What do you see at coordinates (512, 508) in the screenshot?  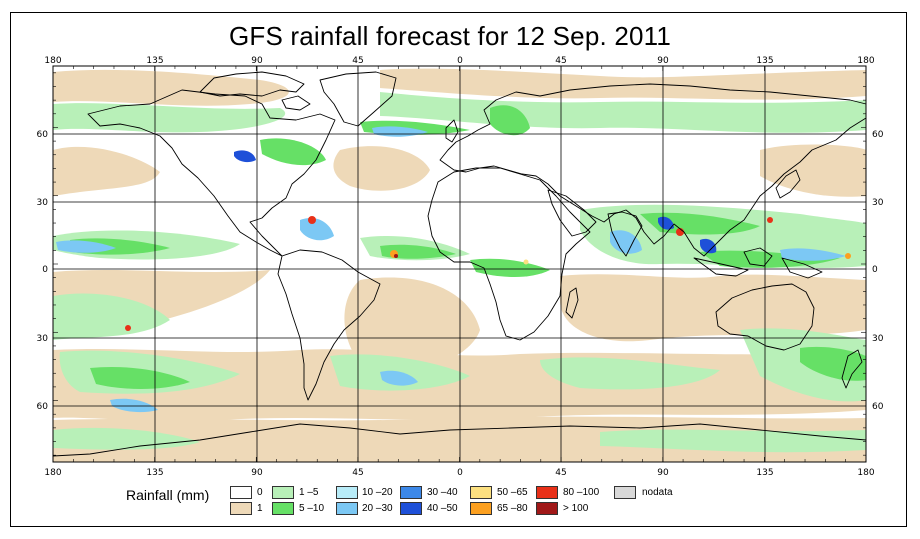 I see `legend-label: 65 –80` at bounding box center [512, 508].